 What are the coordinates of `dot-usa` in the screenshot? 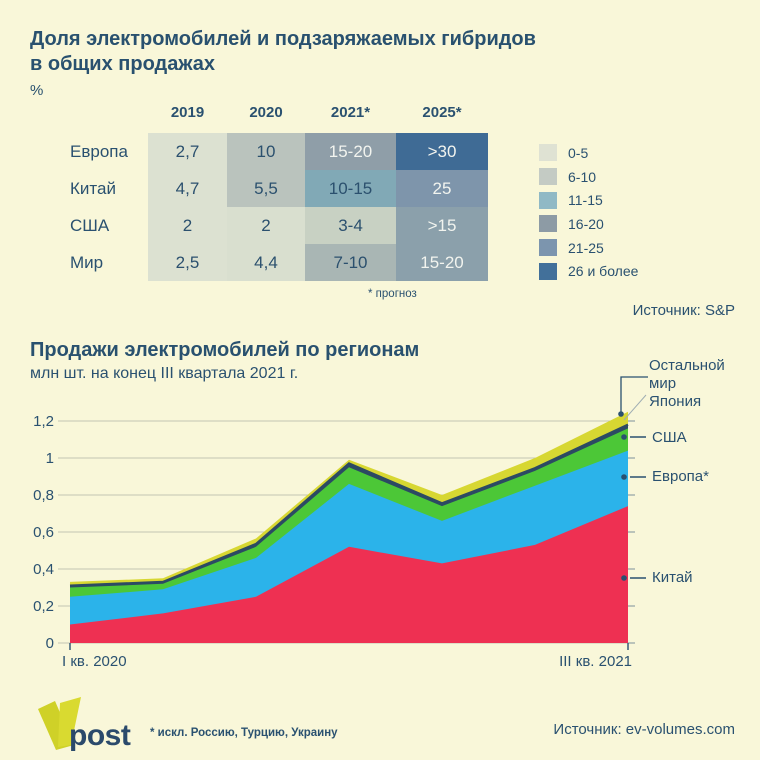 It's located at (624, 437).